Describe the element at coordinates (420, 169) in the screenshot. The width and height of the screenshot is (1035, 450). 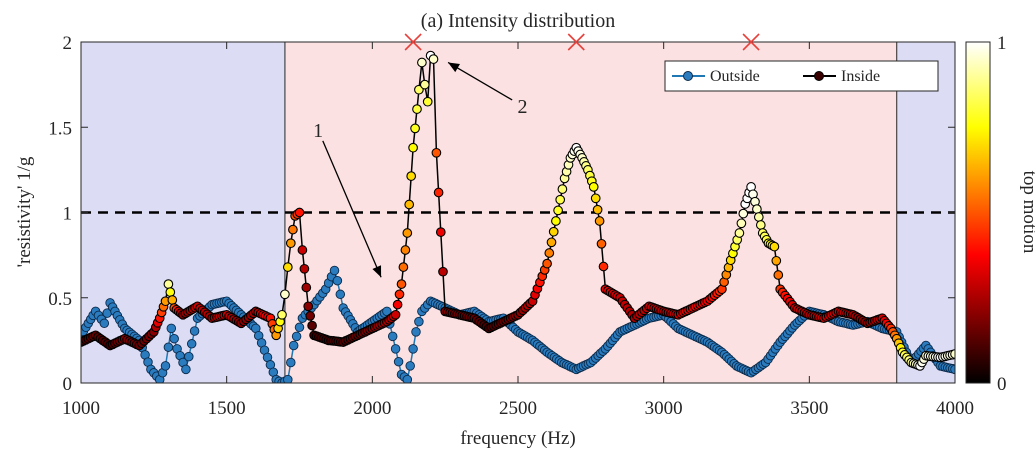
I see `annotations: 12` at that location.